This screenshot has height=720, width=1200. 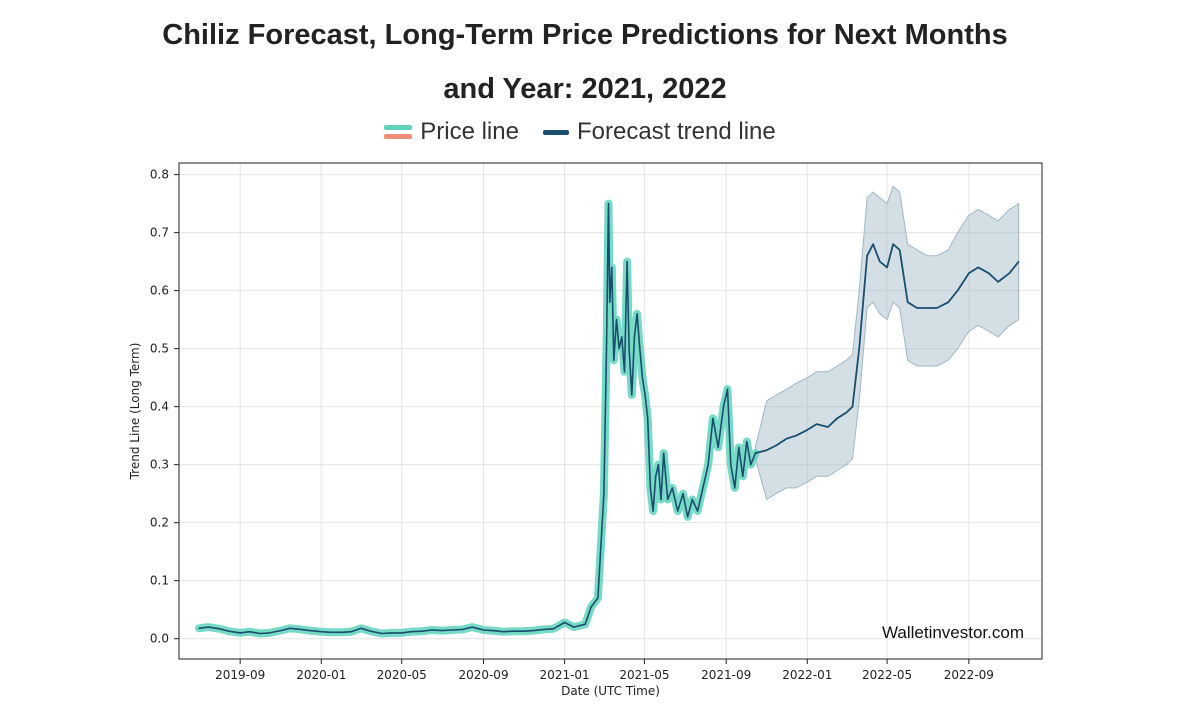 I want to click on title-coin-name: Chiliz, so click(x=201, y=35).